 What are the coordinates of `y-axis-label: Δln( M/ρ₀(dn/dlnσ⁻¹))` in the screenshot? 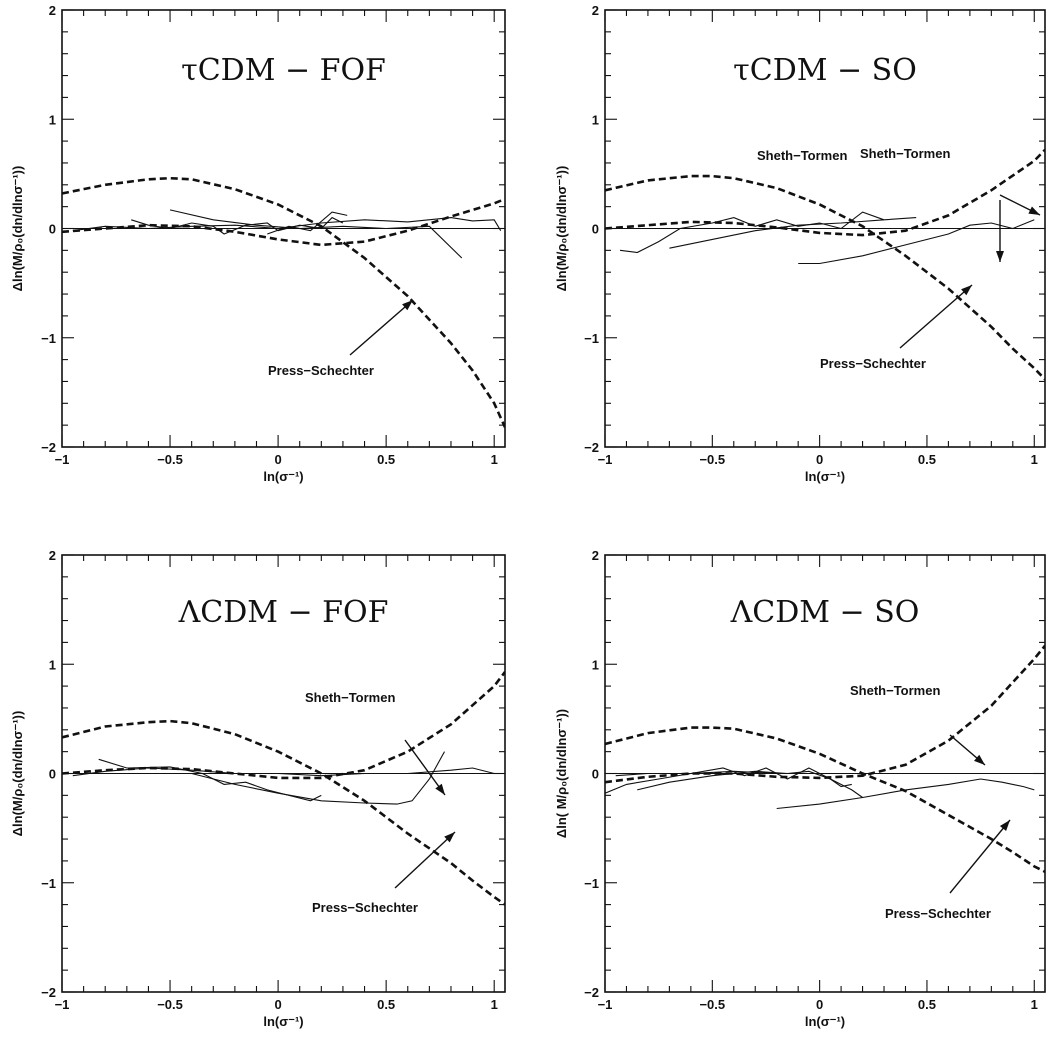 It's located at (561, 773).